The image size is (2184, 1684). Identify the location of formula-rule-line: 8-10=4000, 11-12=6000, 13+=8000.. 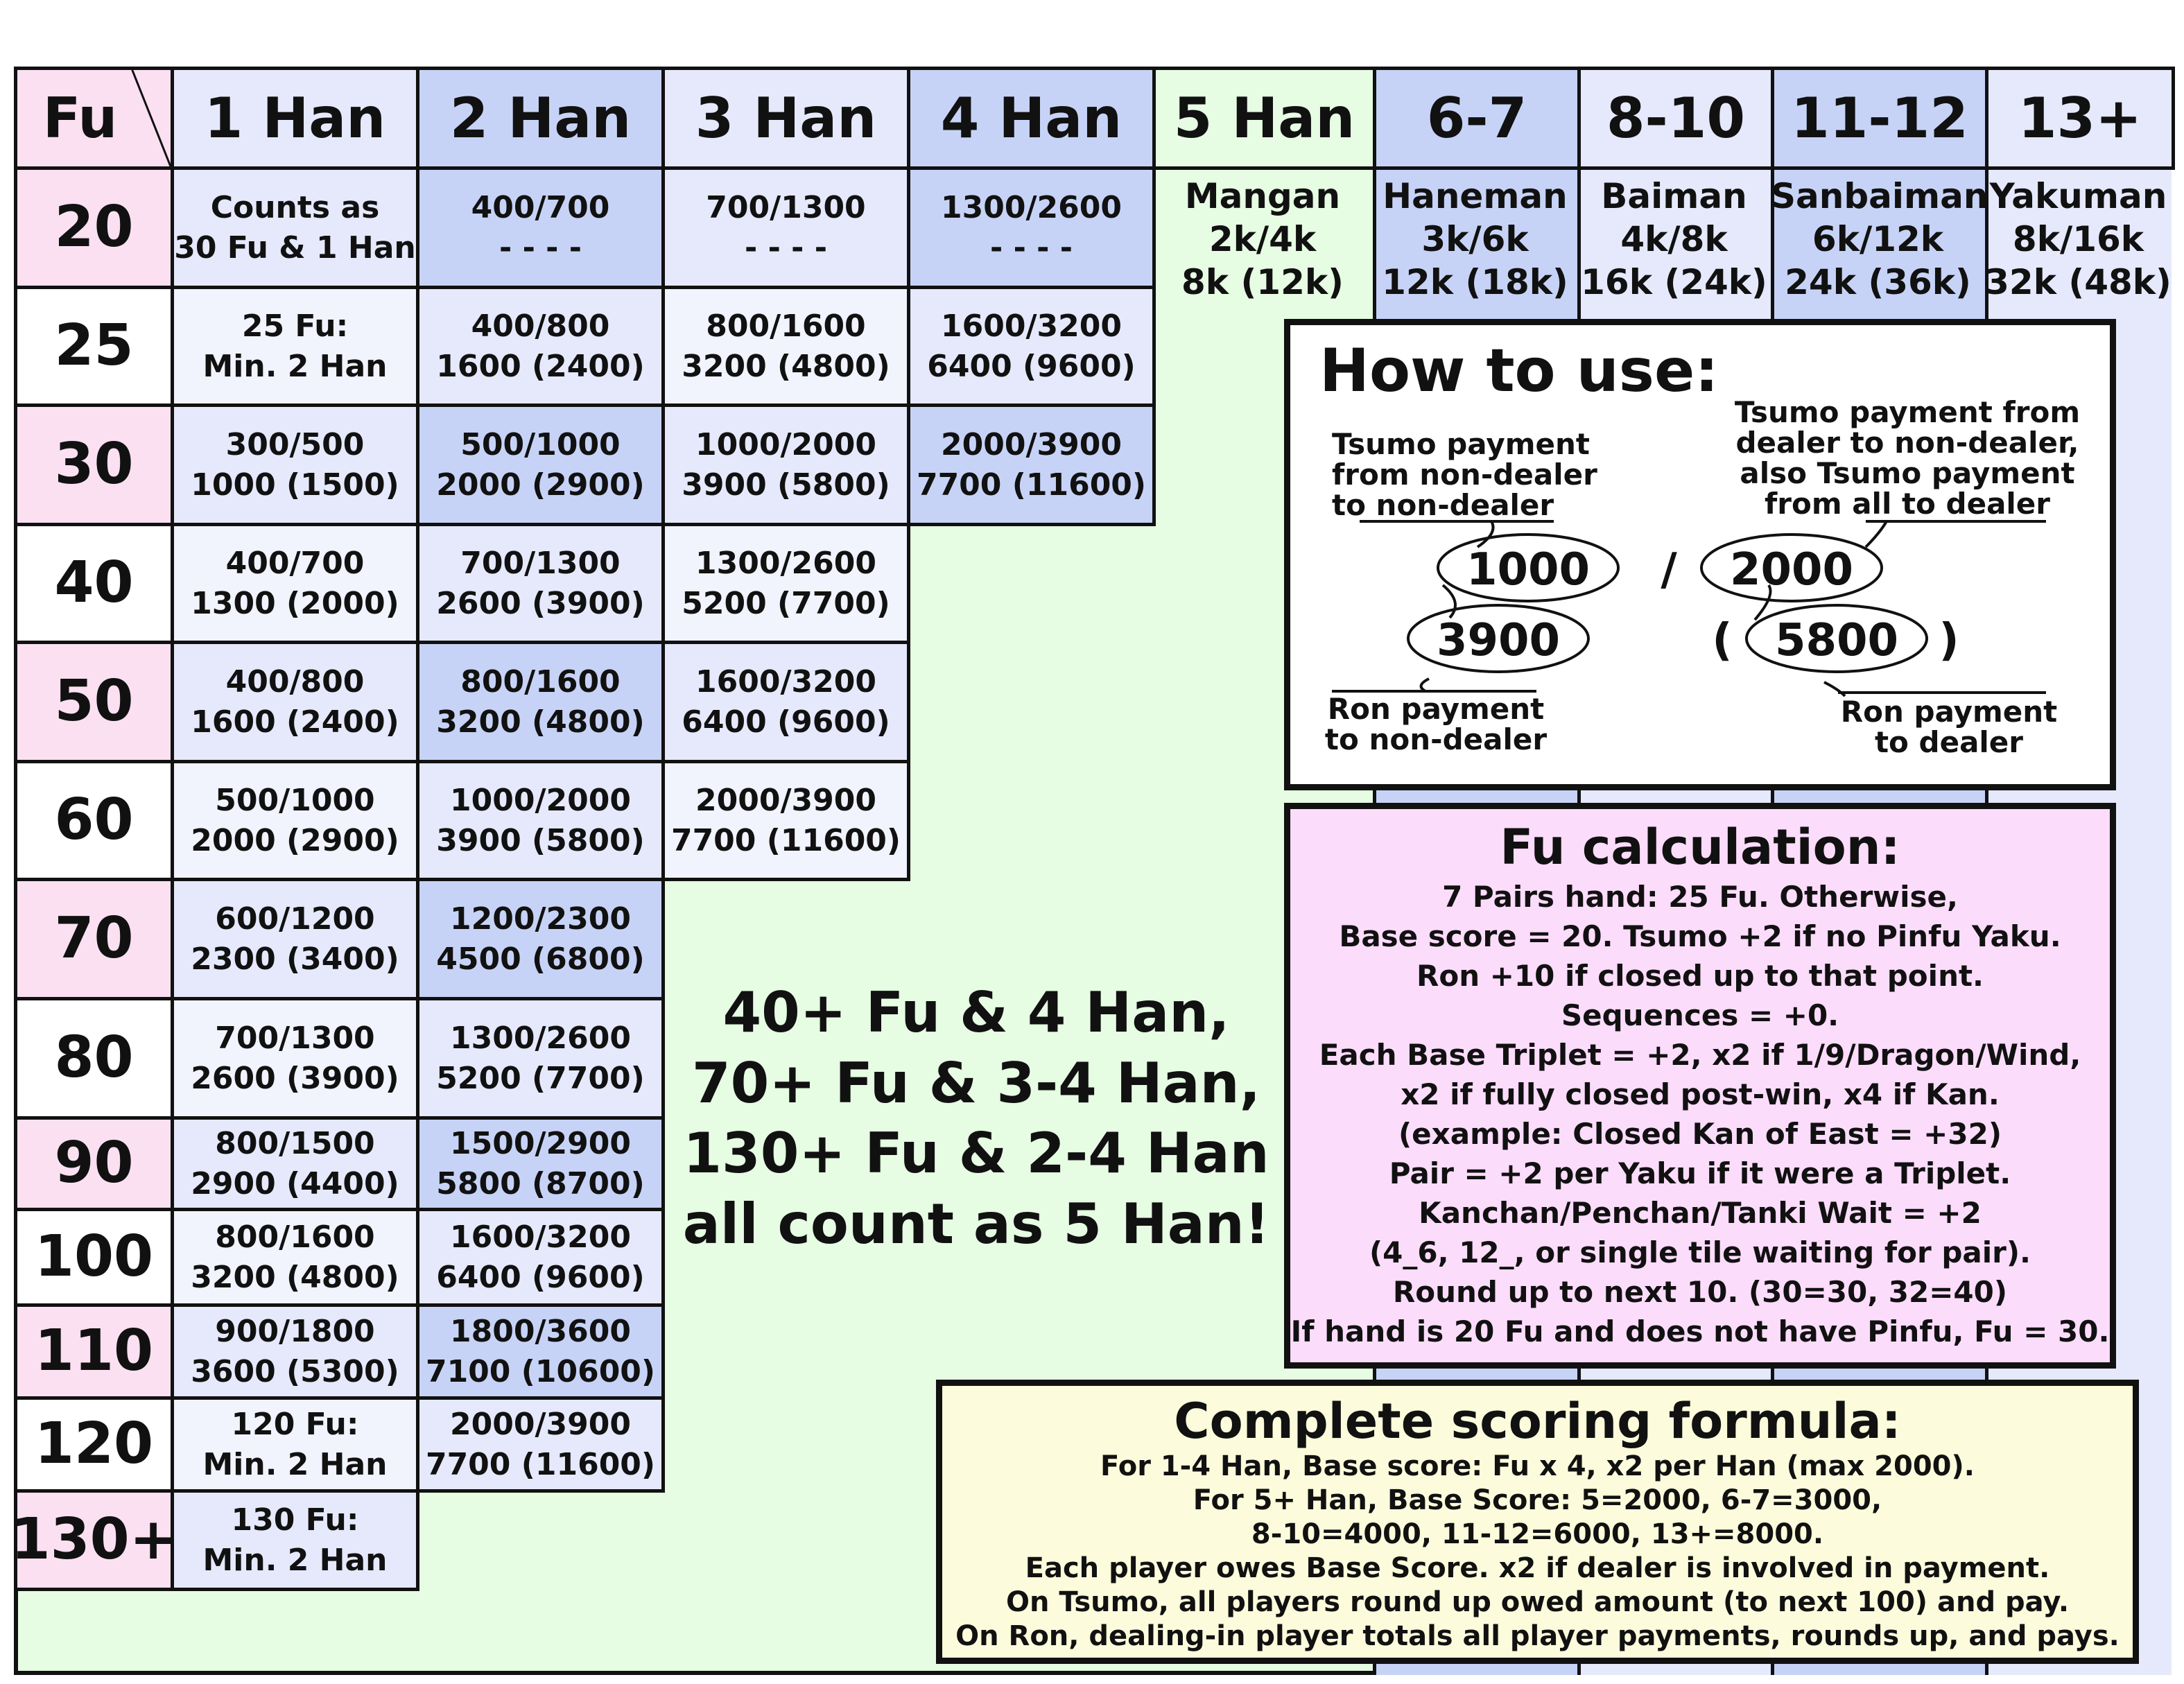
(1537, 1534).